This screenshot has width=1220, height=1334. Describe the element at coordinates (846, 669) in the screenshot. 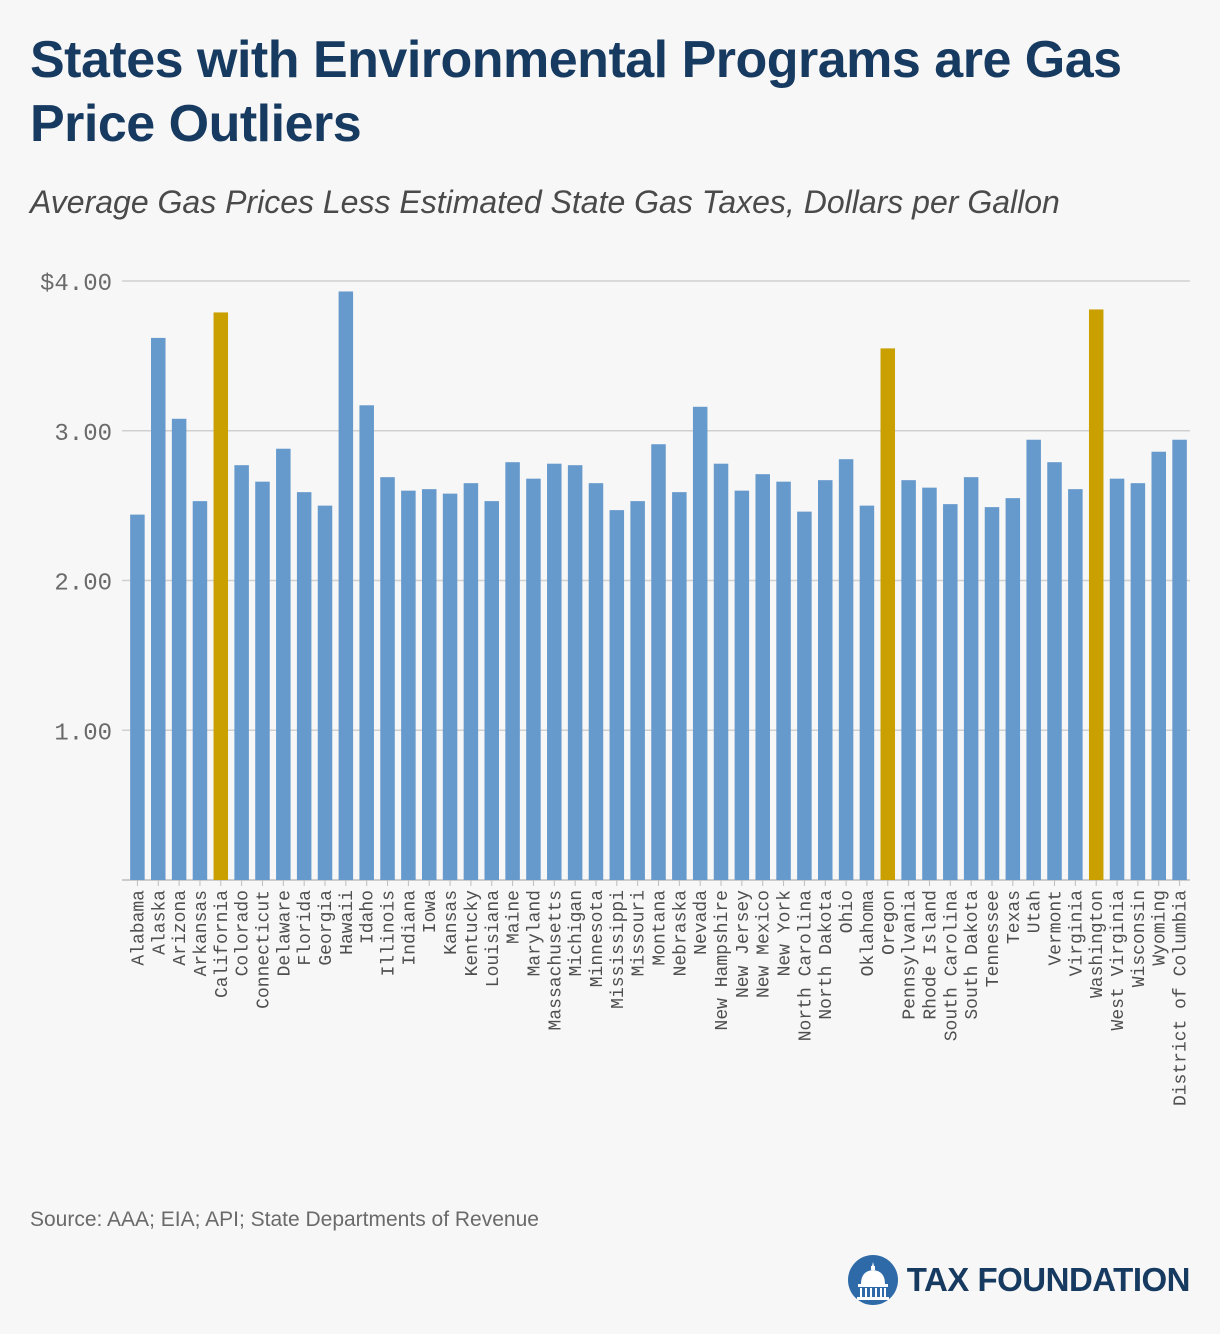

I see `bar-ohio` at that location.